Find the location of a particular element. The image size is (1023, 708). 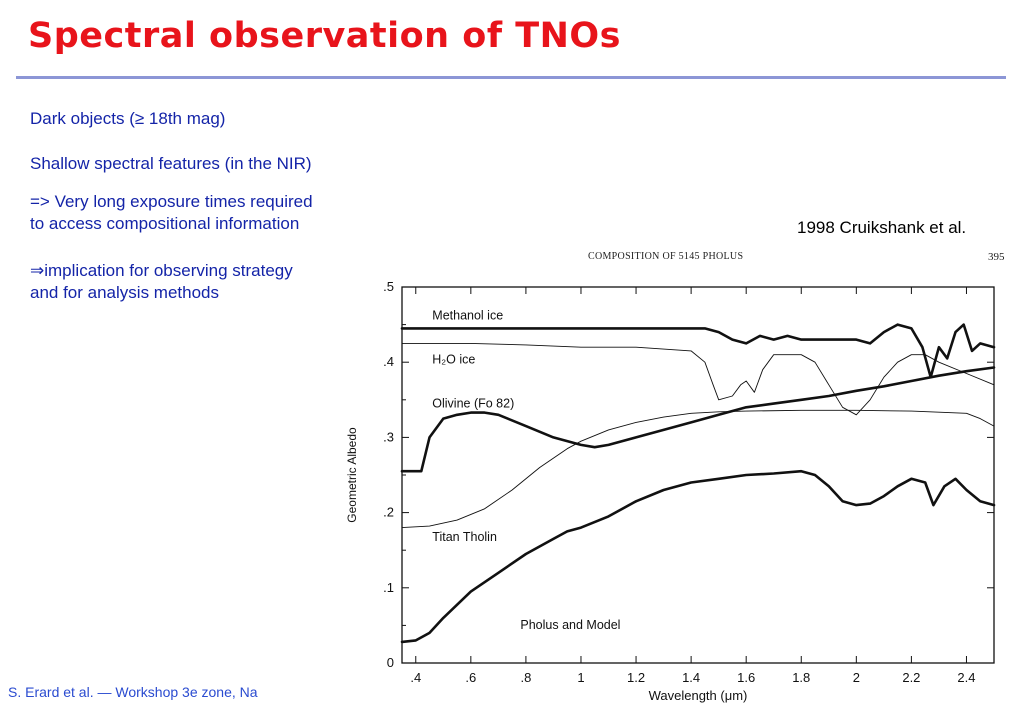

curve-label: Olivine (Fo 82) is located at coordinates (473, 403).